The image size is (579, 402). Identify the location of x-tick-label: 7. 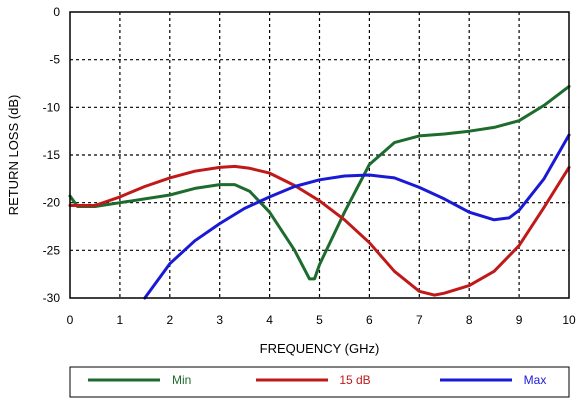
(419, 320).